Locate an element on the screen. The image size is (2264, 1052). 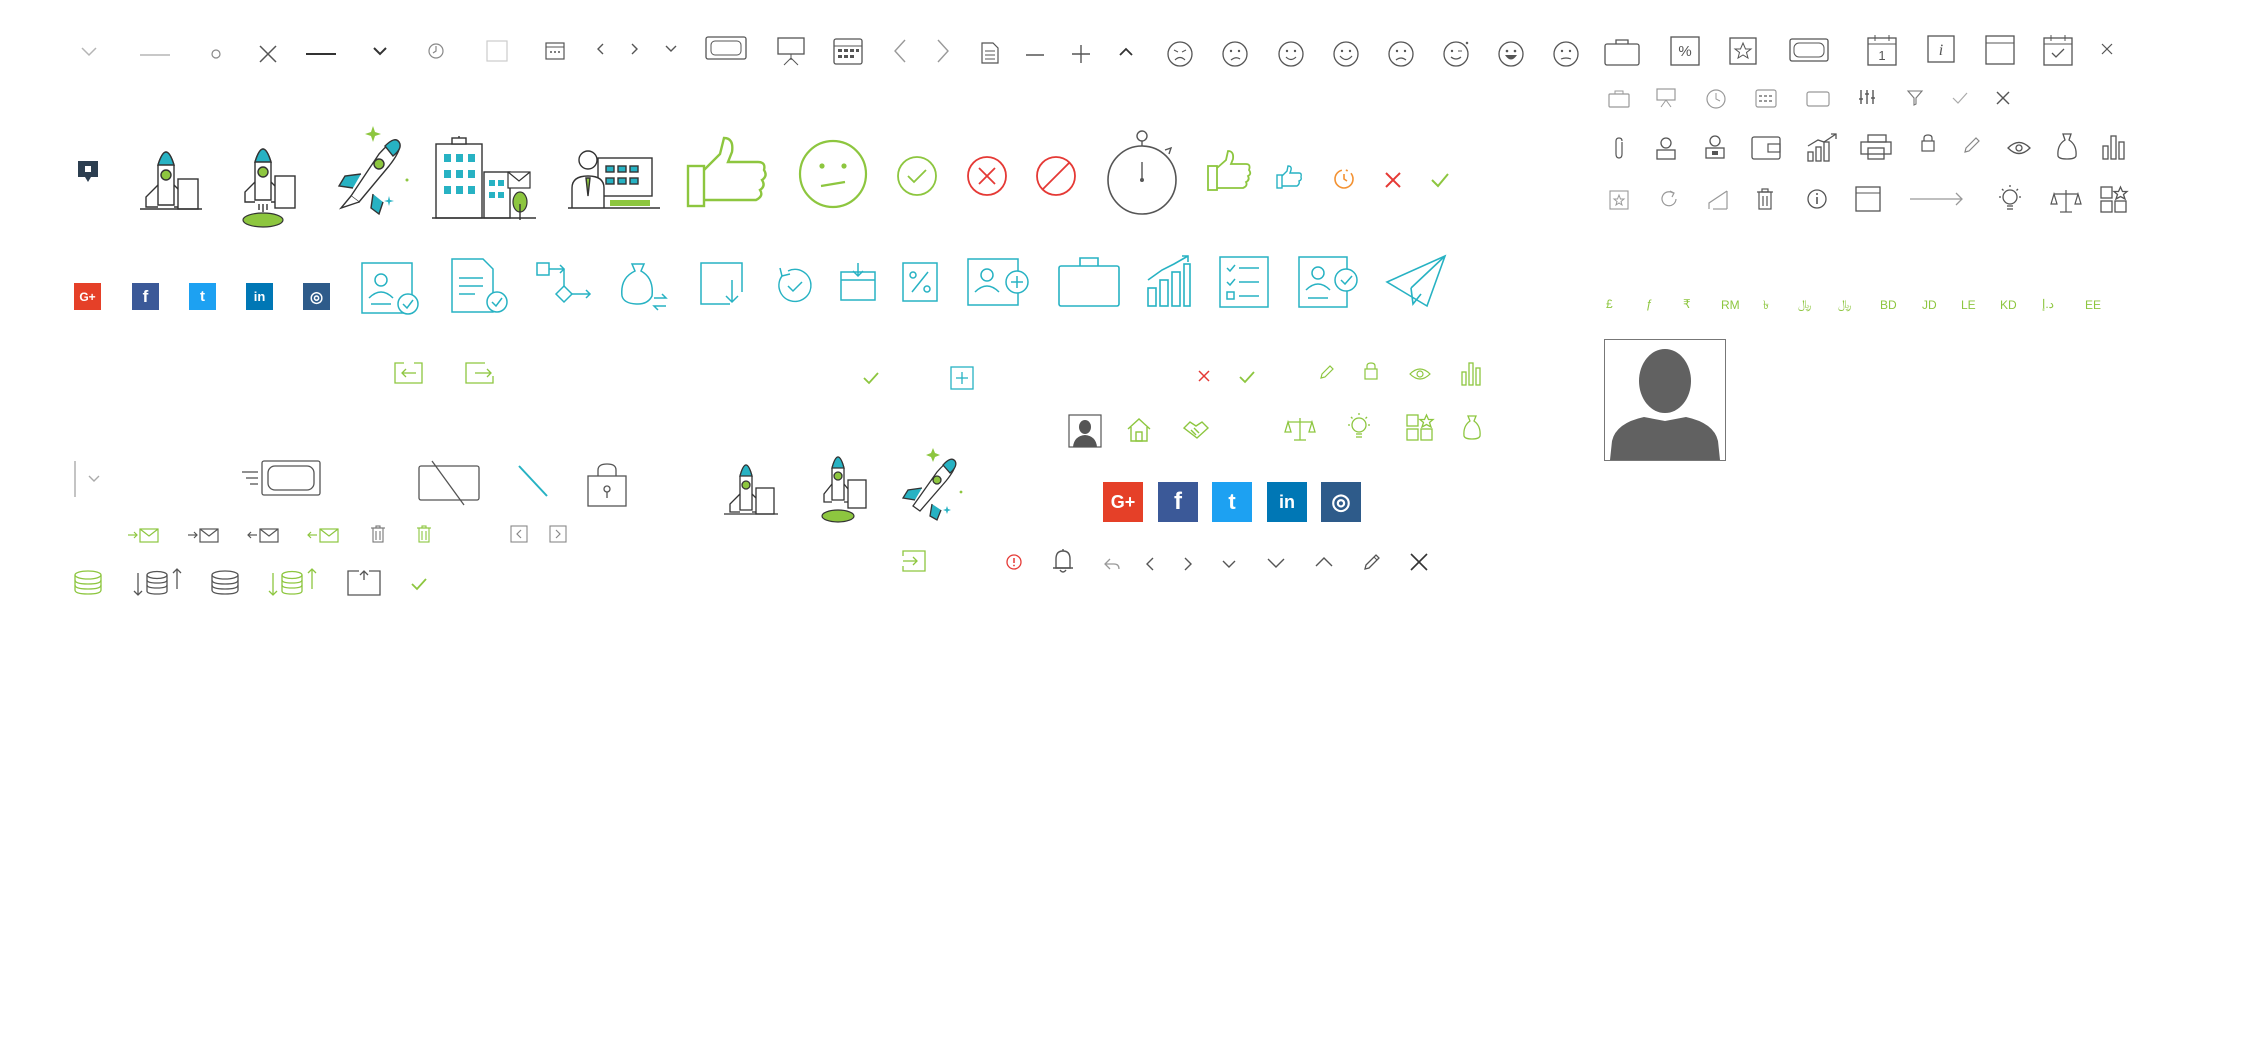
close-red-small-icon is located at coordinates (1204, 376).